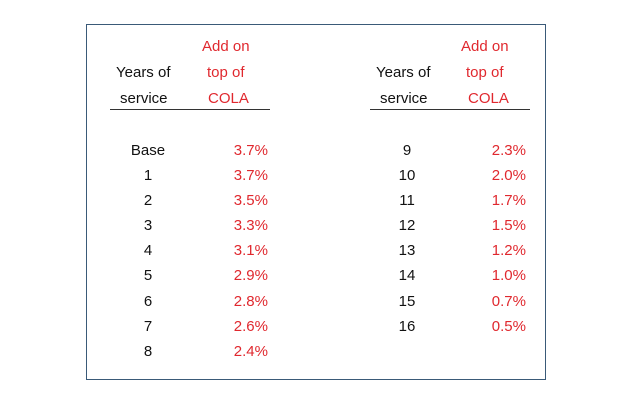  What do you see at coordinates (508, 250) in the screenshot?
I see `right-row-pct: 1.2%` at bounding box center [508, 250].